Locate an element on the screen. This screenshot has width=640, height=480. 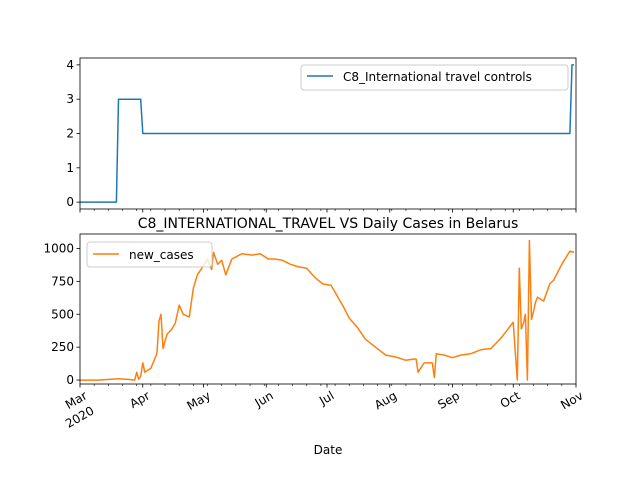
bottom-y-tick-label: 250 is located at coordinates (62, 347).